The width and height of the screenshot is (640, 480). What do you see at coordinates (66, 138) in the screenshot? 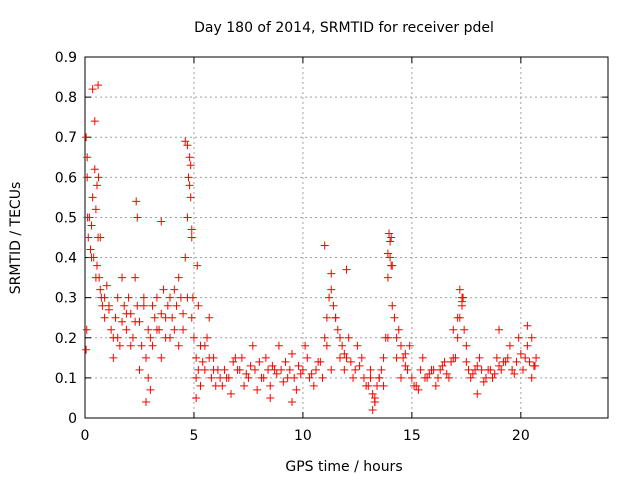
I see `y-tick-label: 0.7` at bounding box center [66, 138].